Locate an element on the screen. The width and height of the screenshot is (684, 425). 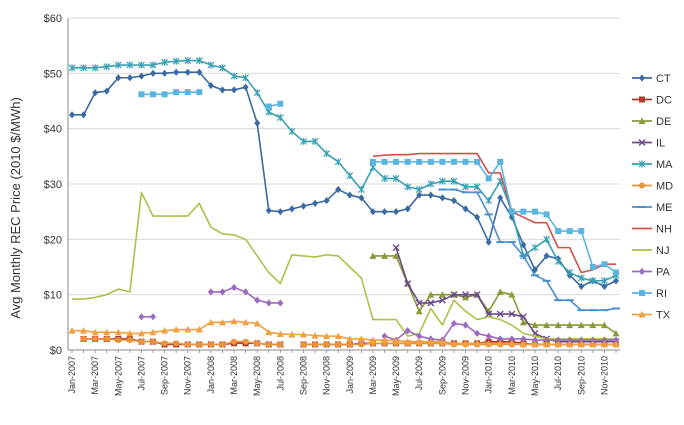
x-tick-label: Mar-2007 is located at coordinates (95, 375).